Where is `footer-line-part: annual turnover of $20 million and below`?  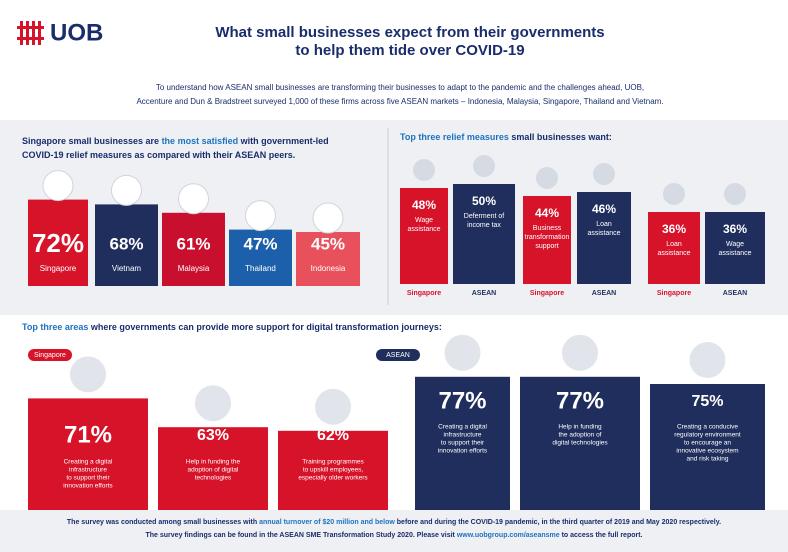
footer-line-part: annual turnover of $20 million and below is located at coordinates (327, 522).